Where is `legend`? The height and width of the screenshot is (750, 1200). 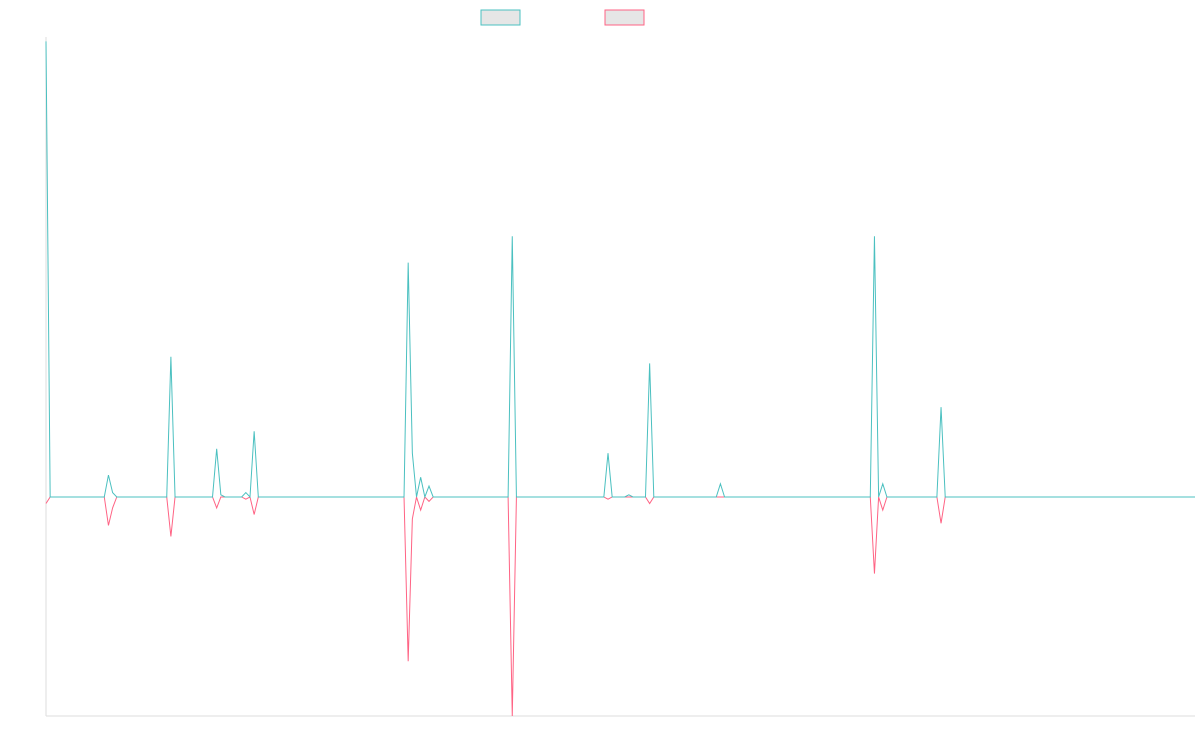 legend is located at coordinates (562, 17).